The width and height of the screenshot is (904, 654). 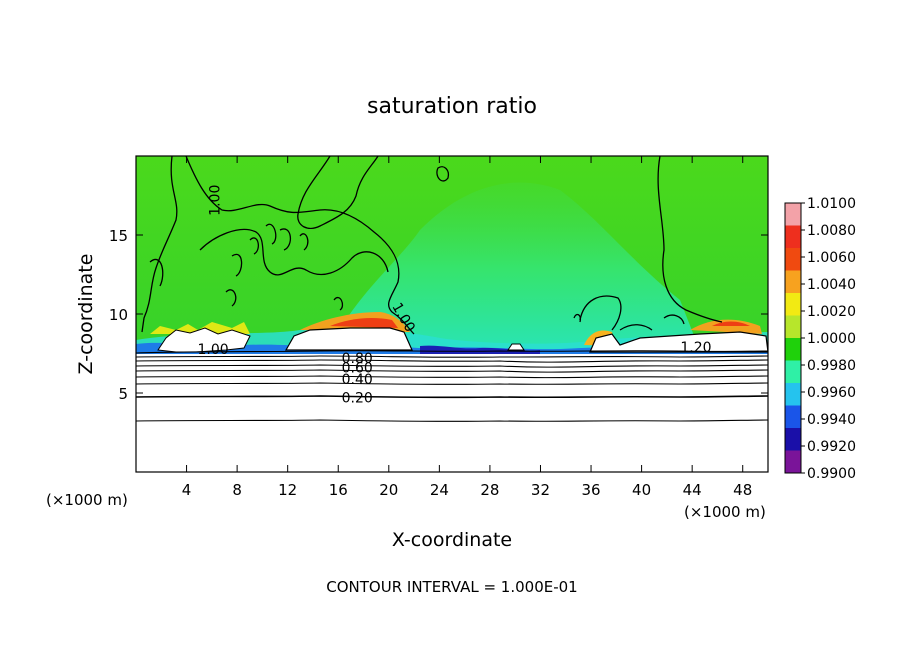 What do you see at coordinates (439, 490) in the screenshot?
I see `x-tick-label: 24` at bounding box center [439, 490].